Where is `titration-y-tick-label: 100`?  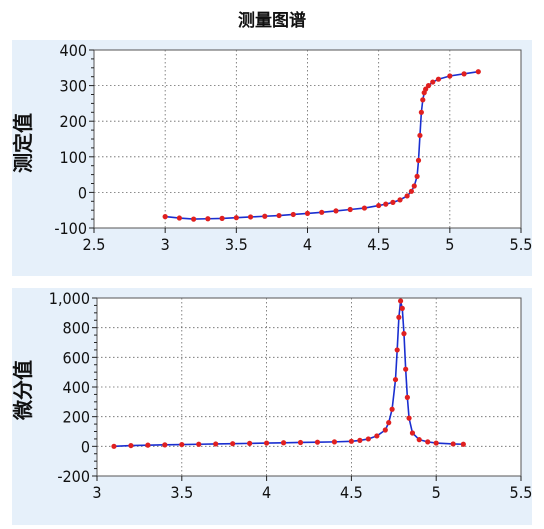 titration-y-tick-label: 100 is located at coordinates (73, 157).